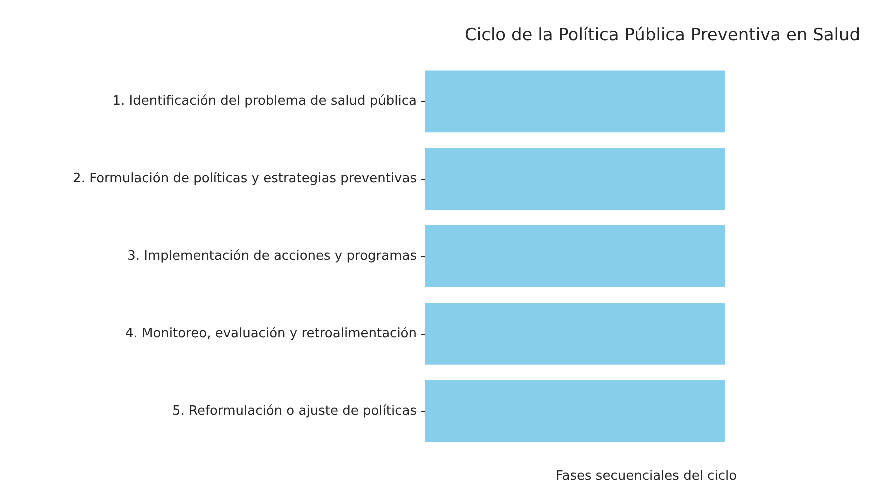 The width and height of the screenshot is (893, 484). Describe the element at coordinates (295, 411) in the screenshot. I see `y-tick-label: 5. Reformulación o ajuste de políticas` at that location.